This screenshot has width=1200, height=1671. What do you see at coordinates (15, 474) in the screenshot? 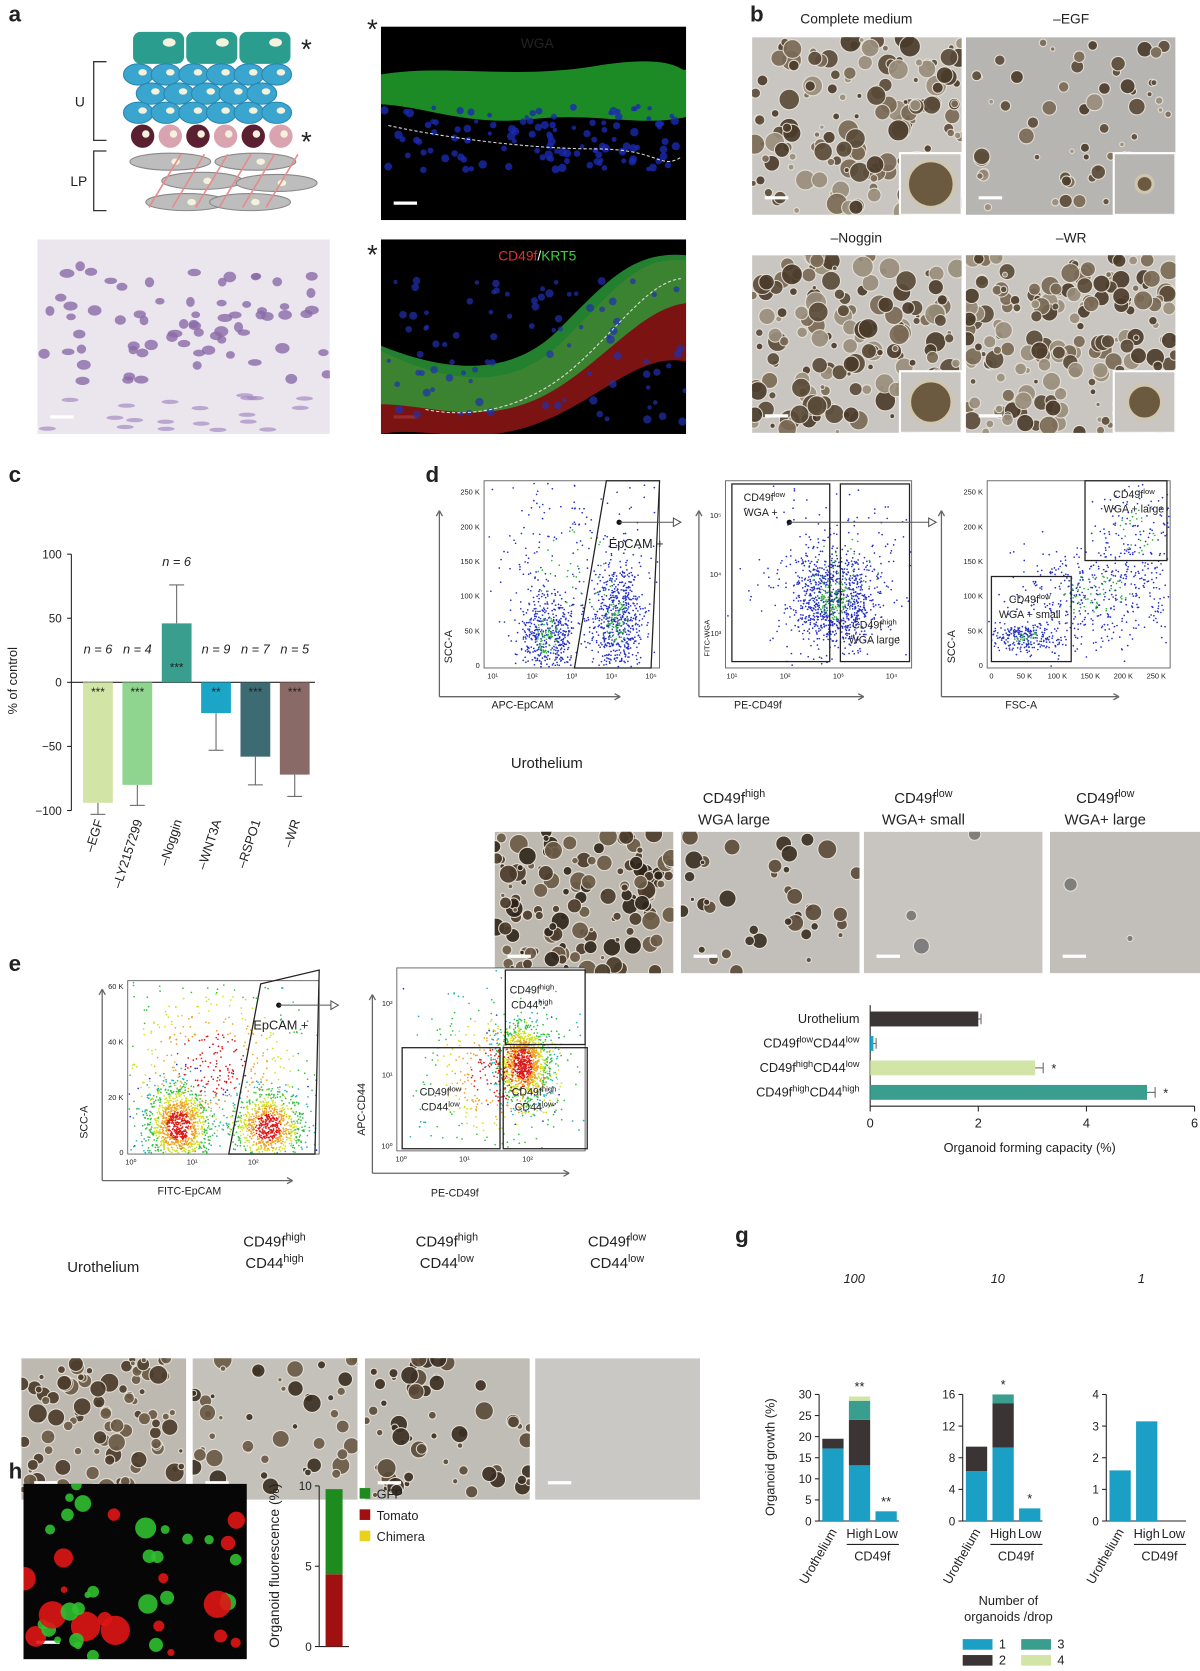
I see `panel-label: c` at bounding box center [15, 474].